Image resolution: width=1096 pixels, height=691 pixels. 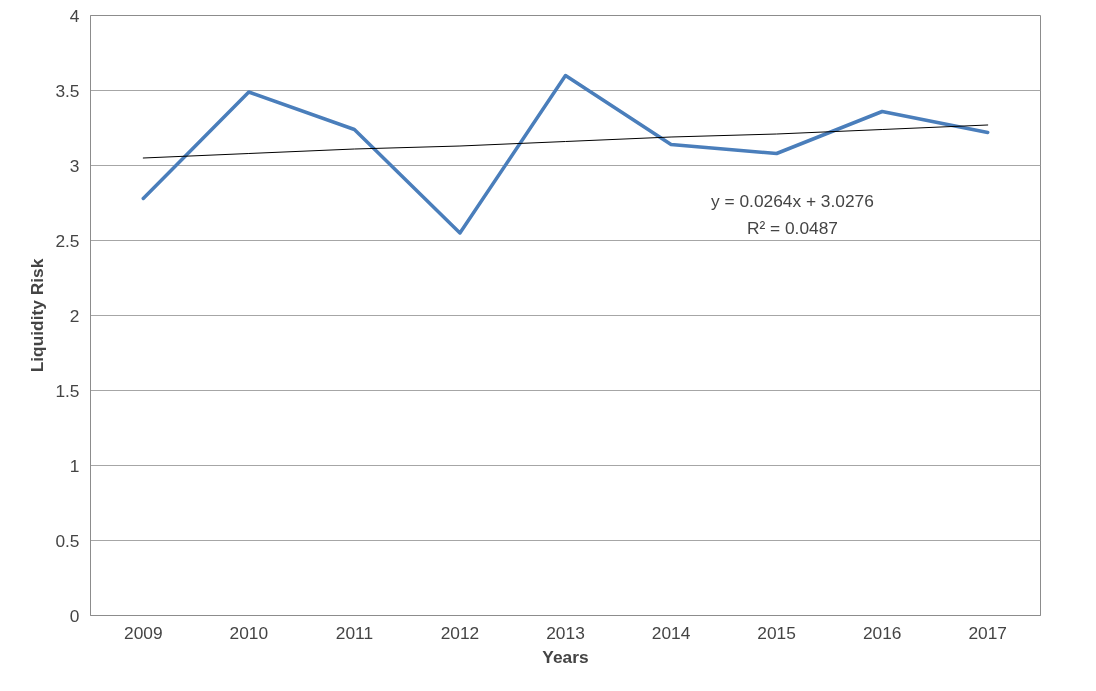 I want to click on x-axis-title: Years, so click(x=565, y=656).